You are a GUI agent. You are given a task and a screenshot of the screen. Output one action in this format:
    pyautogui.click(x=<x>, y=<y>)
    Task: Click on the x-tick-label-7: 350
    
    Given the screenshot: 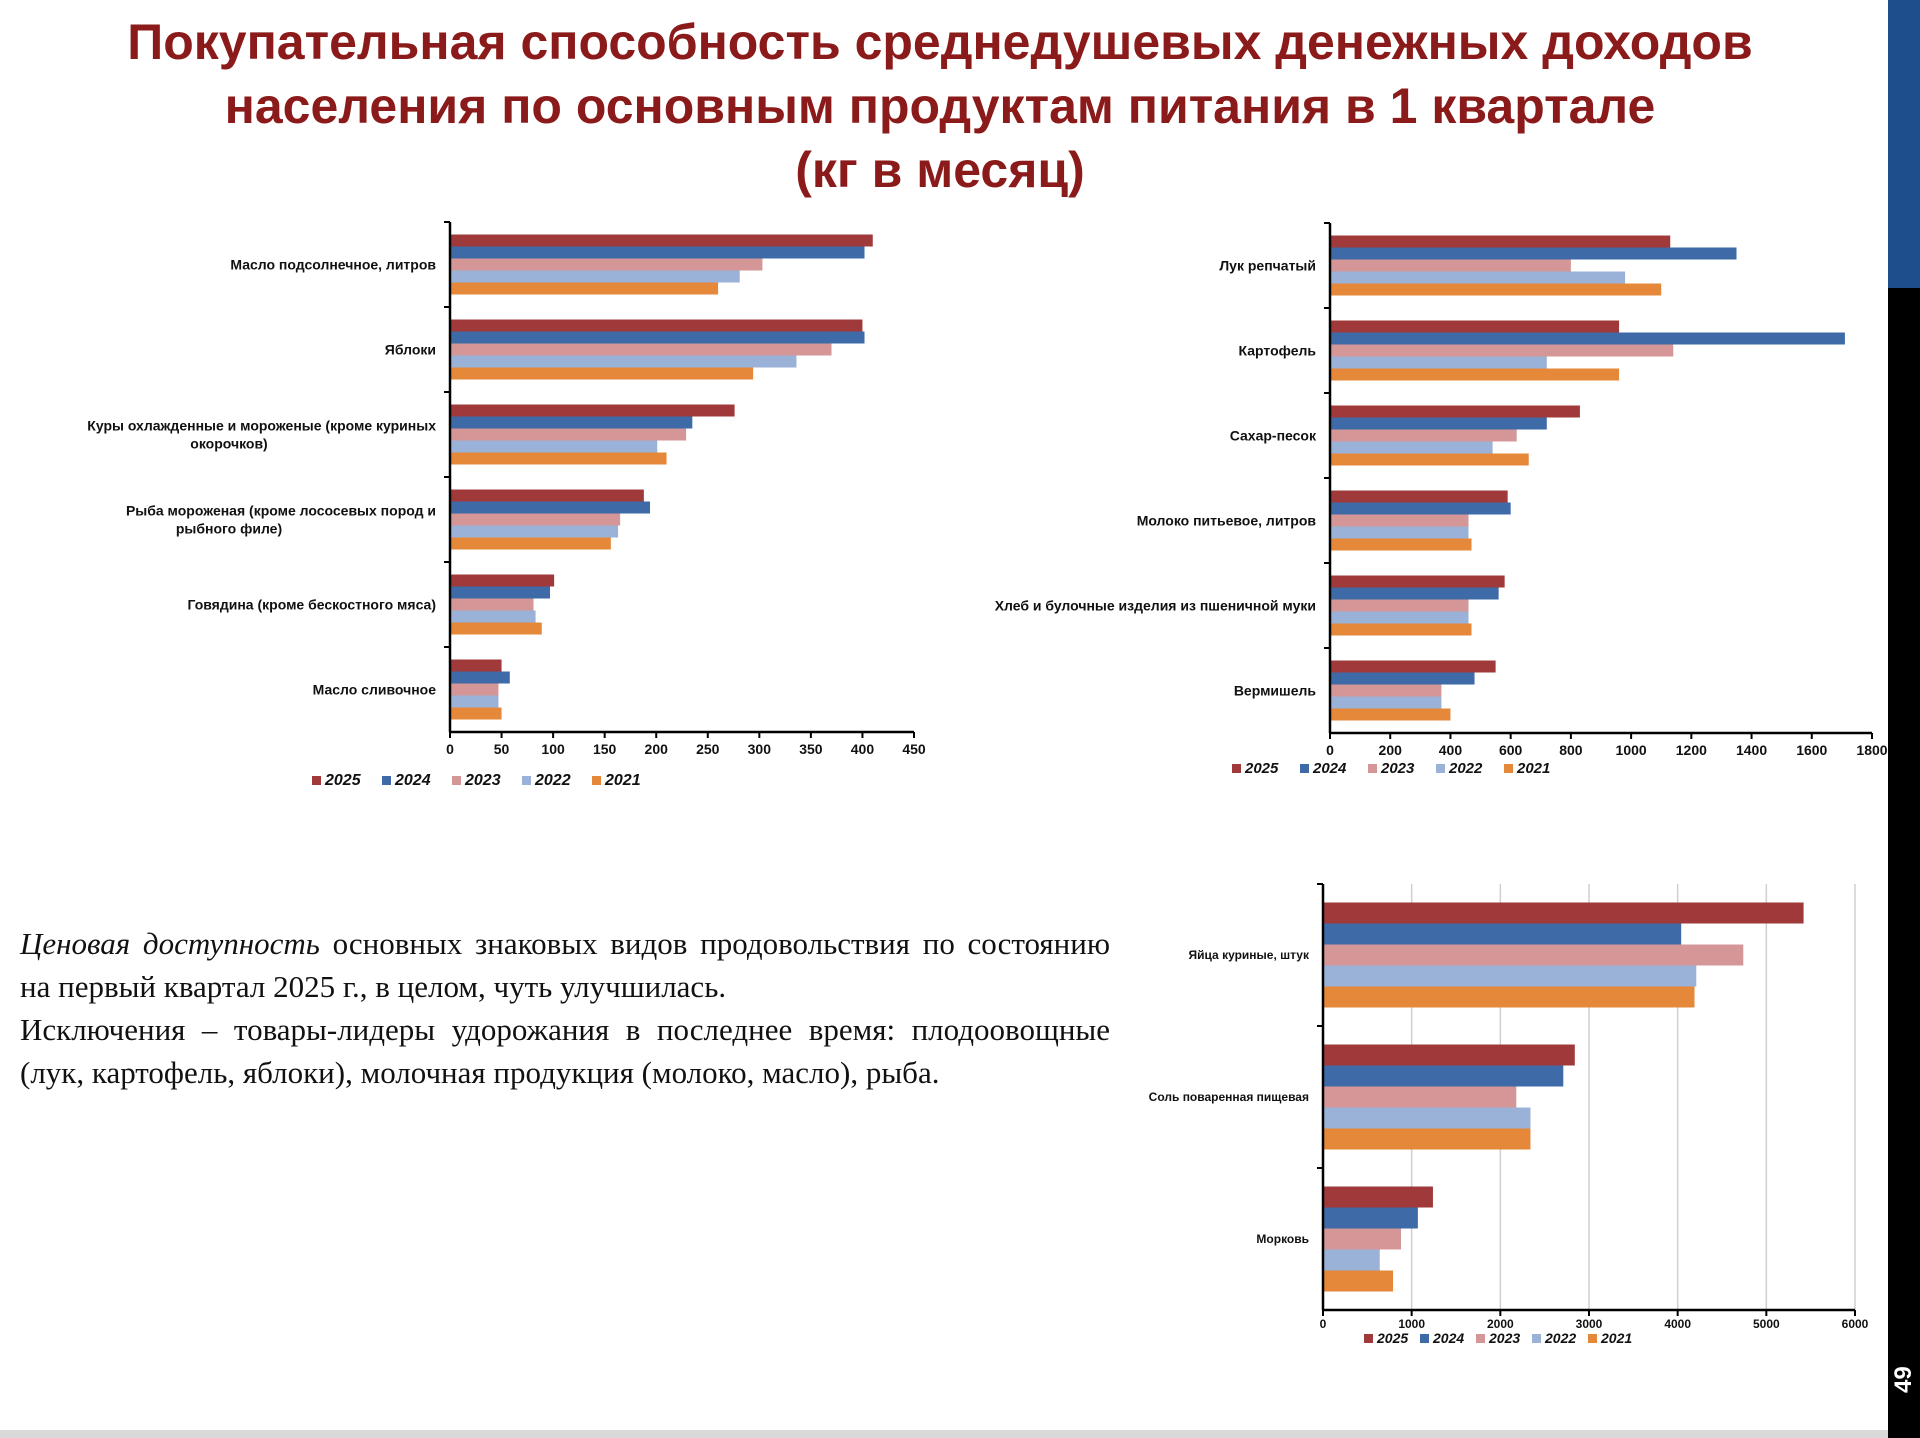 What is the action you would take?
    pyautogui.click(x=811, y=749)
    